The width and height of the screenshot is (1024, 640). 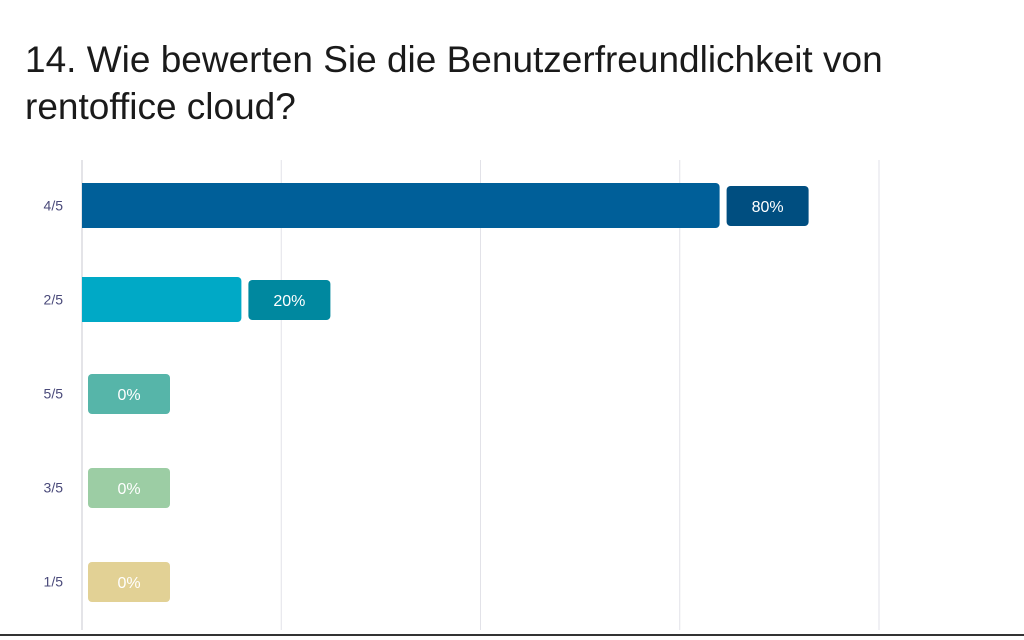 I want to click on category-label: 3/5, so click(x=54, y=488).